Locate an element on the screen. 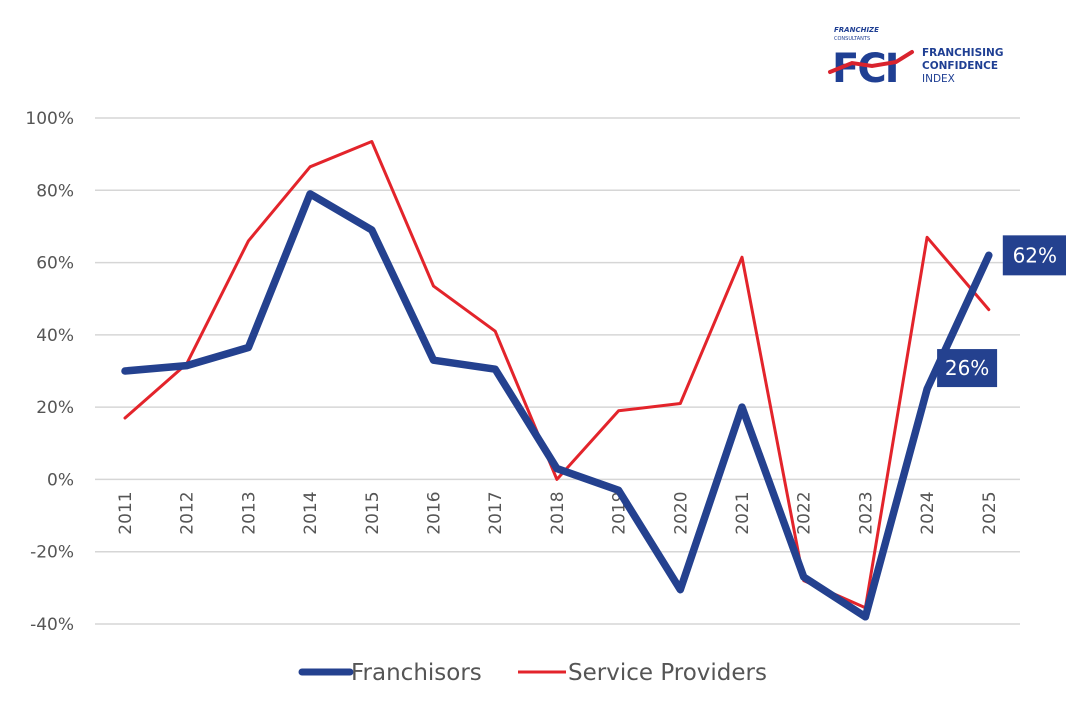 This screenshot has height=715, width=1066. callout-label: 26% is located at coordinates (967, 368).